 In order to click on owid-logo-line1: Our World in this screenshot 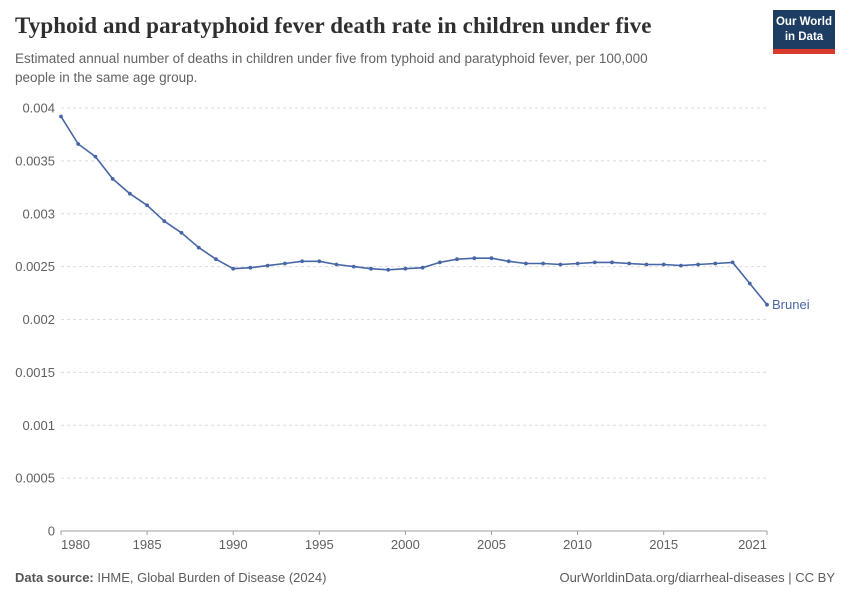, I will do `click(803, 22)`.